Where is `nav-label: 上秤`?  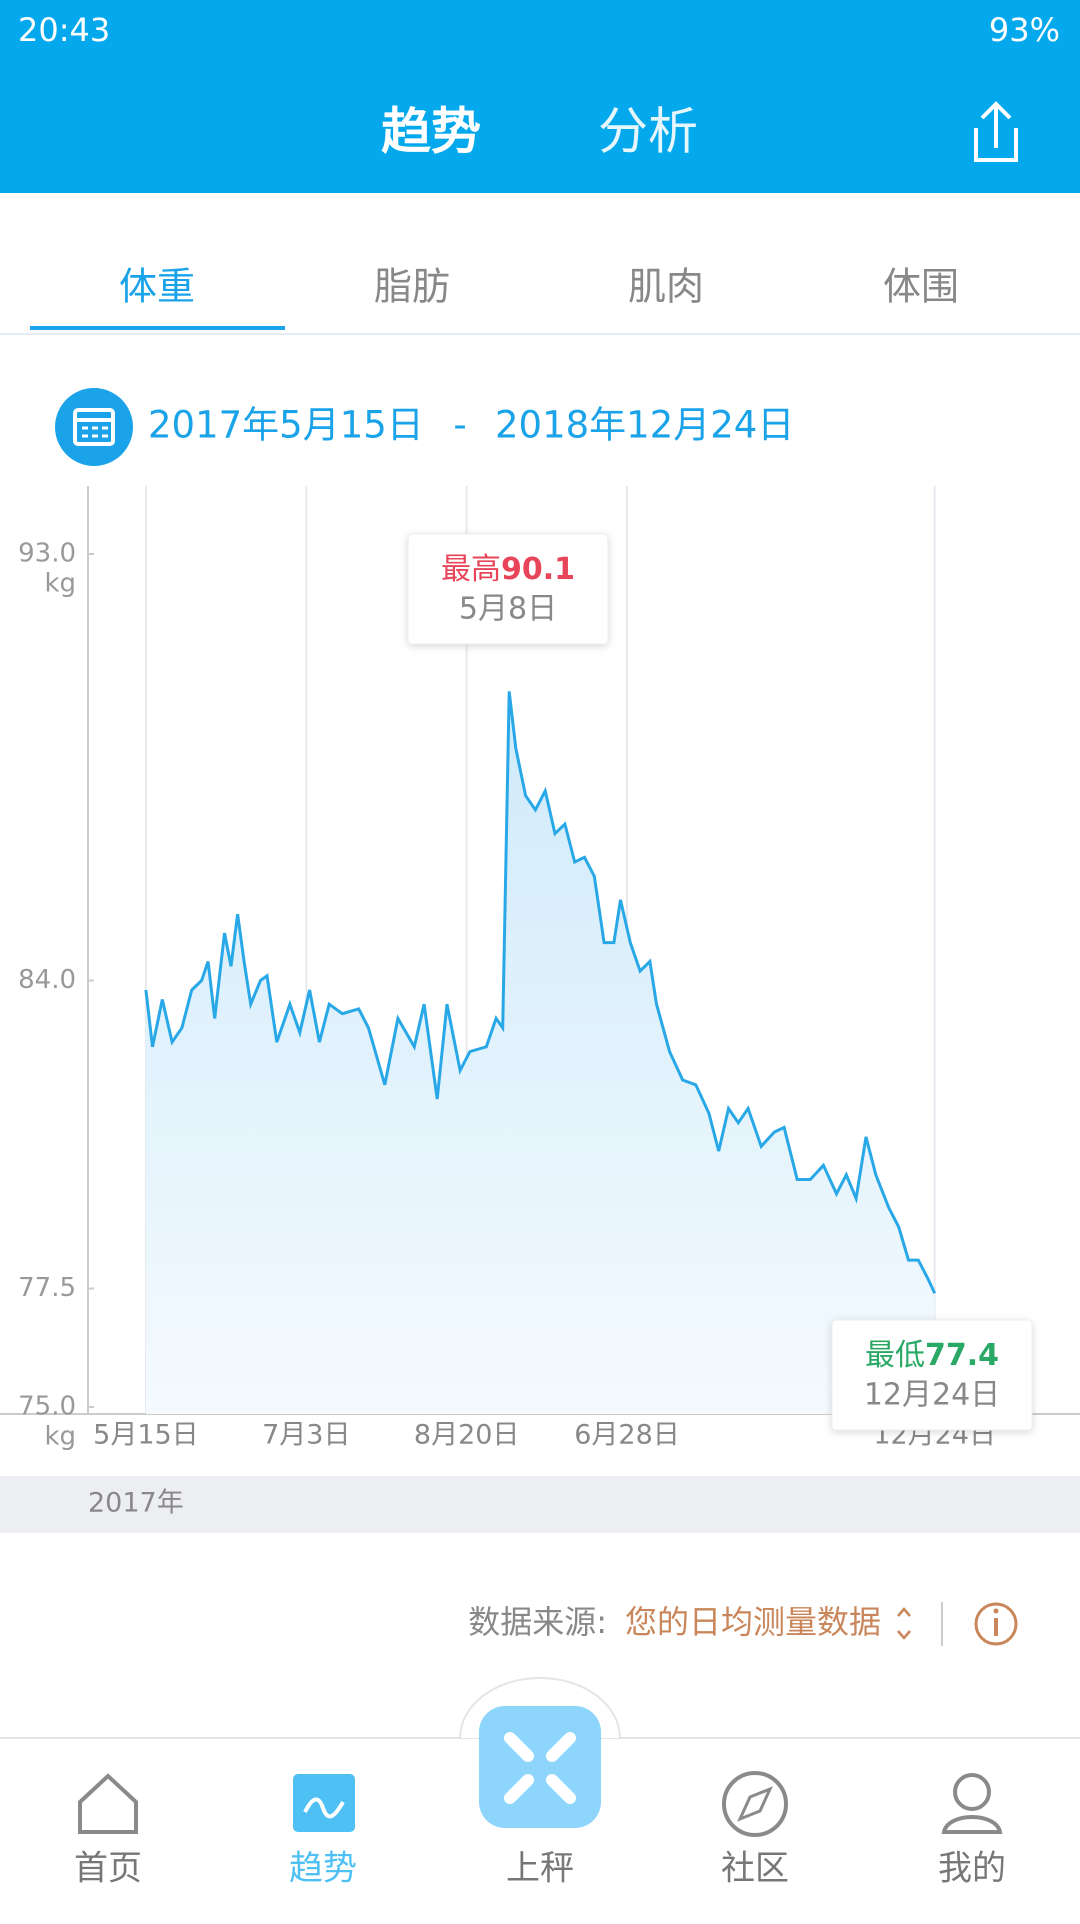
nav-label: 上秤 is located at coordinates (540, 1869).